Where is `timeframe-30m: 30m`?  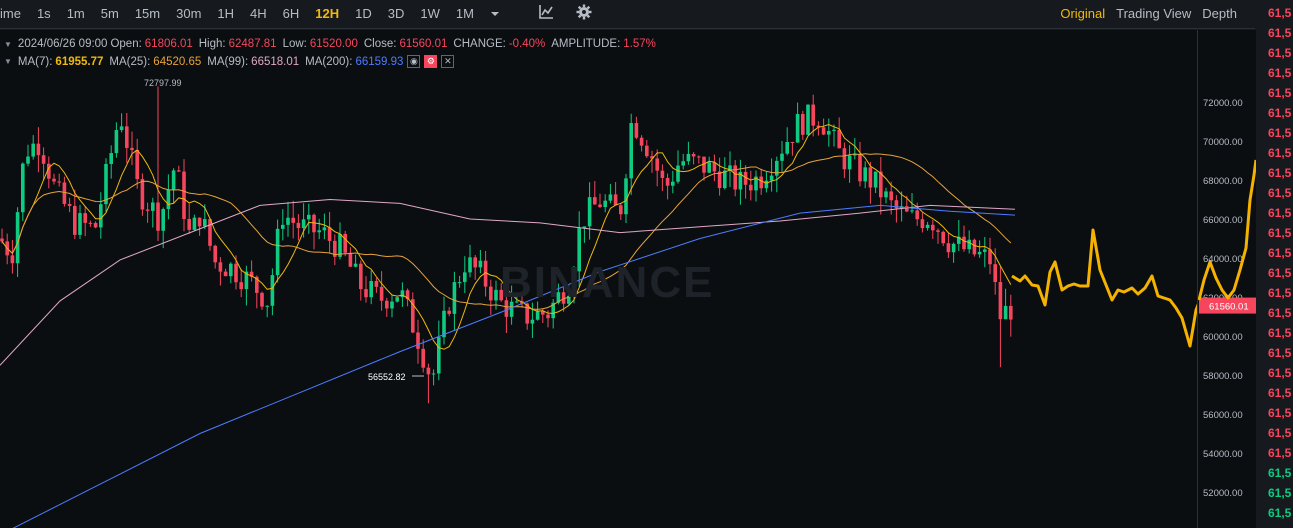
timeframe-30m: 30m is located at coordinates (189, 13).